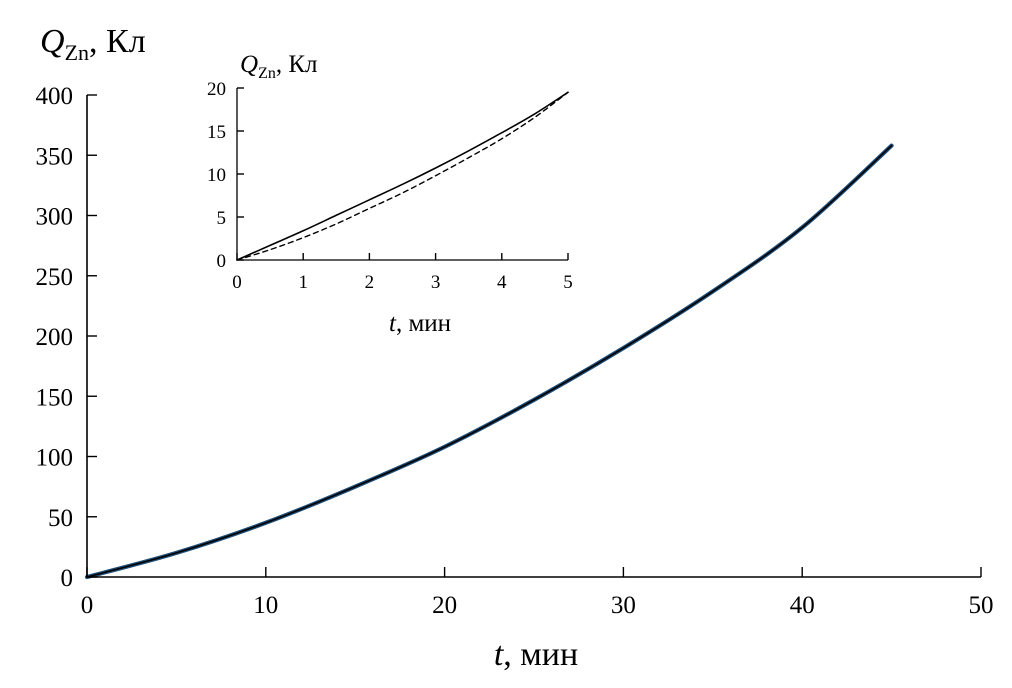 The image size is (1012, 688). I want to click on main-y-axis-sub: Zn, so click(77, 52).